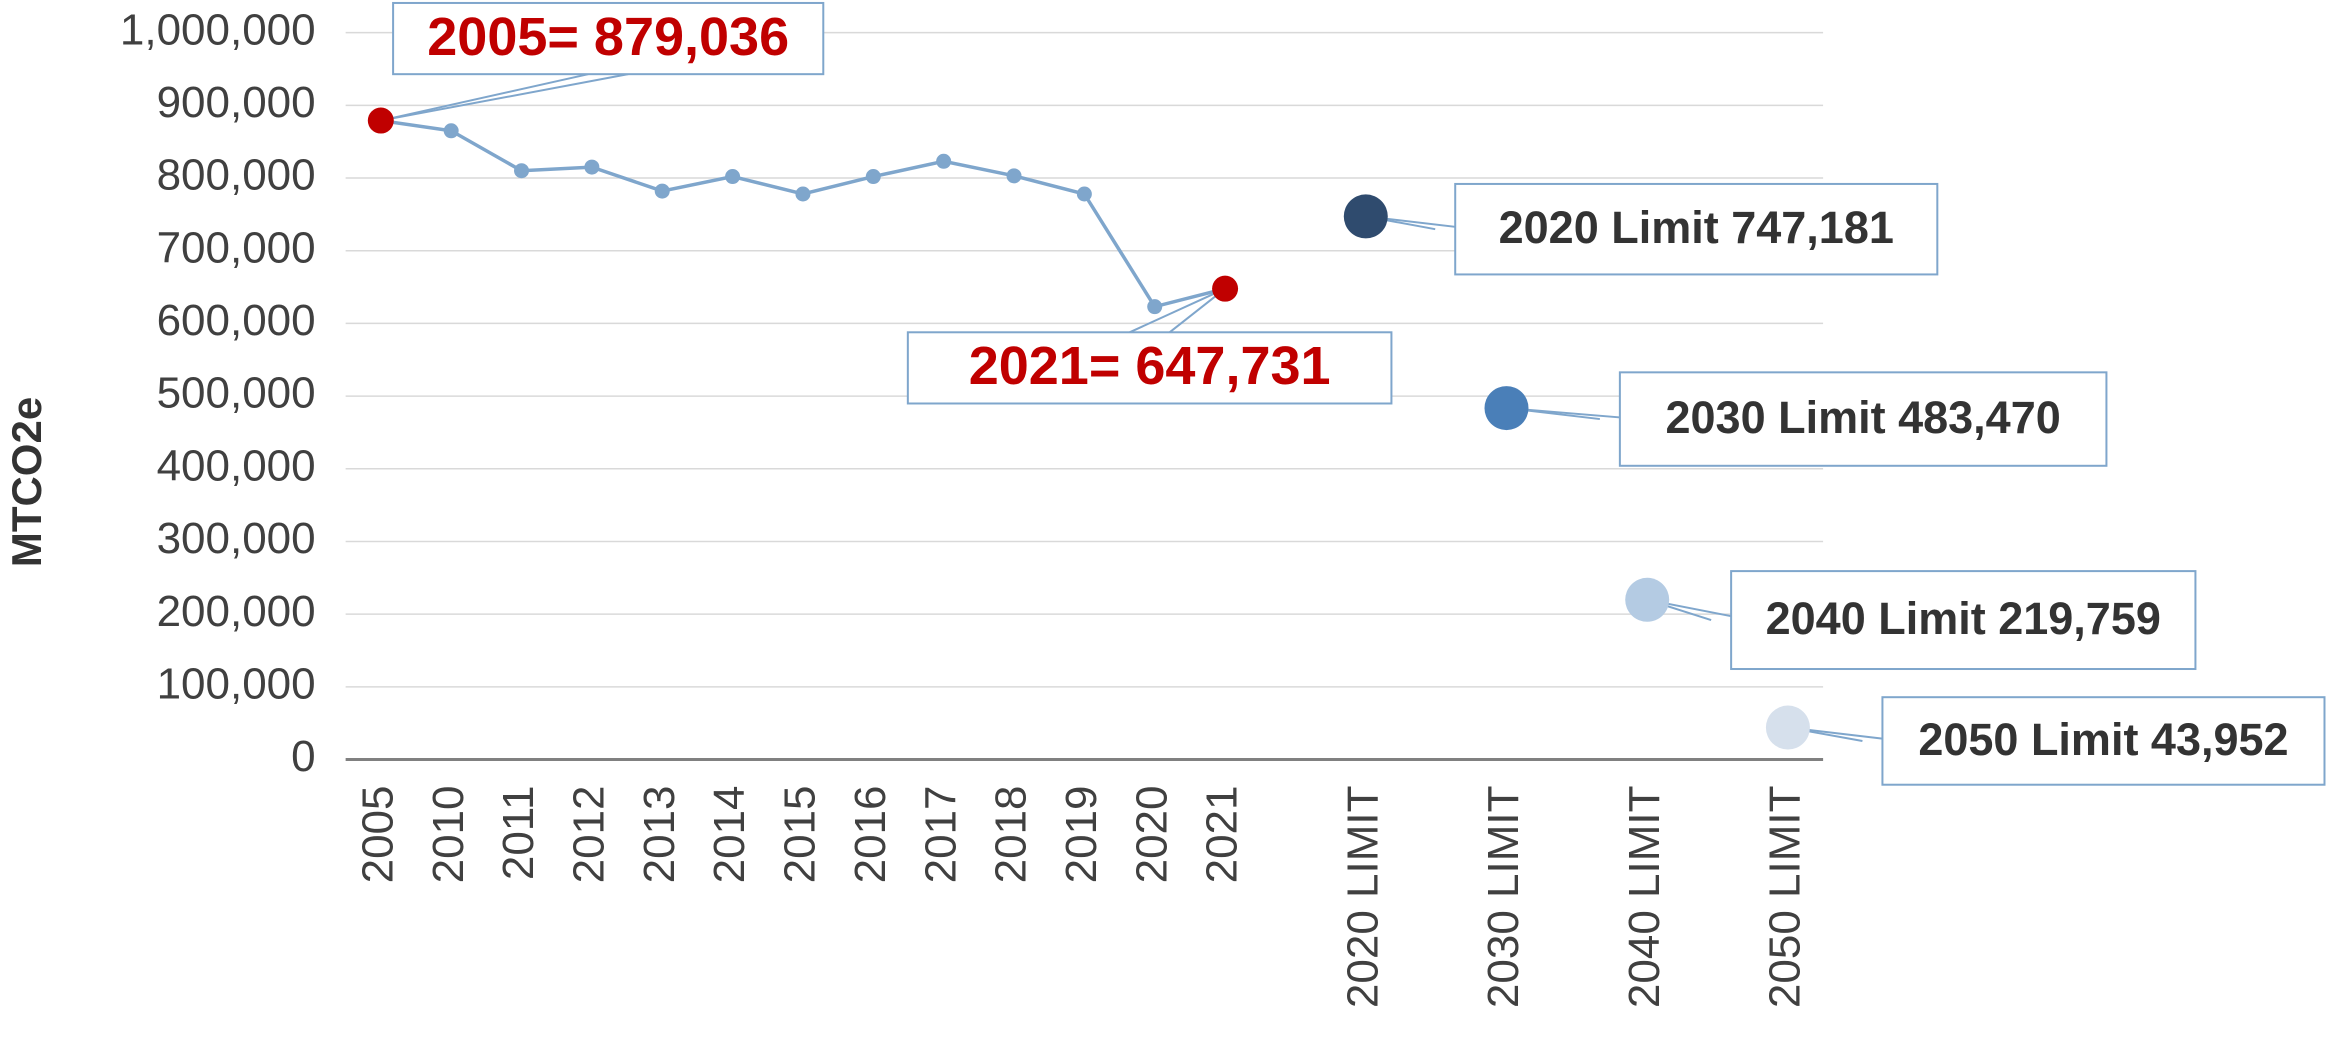 This screenshot has height=1039, width=2326. I want to click on y-tick-label: 100,000, so click(236, 683).